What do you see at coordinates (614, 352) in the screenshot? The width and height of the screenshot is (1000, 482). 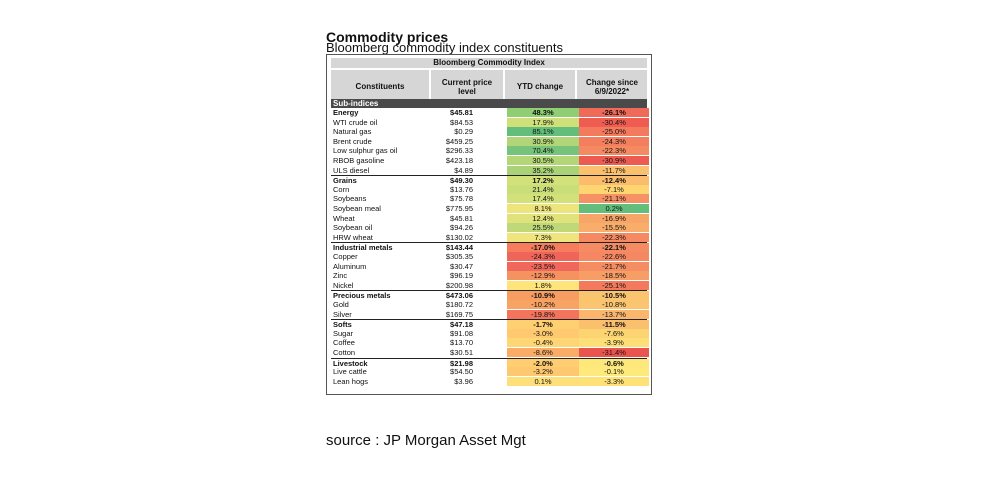 I see `cell-change-since: -31.4%` at bounding box center [614, 352].